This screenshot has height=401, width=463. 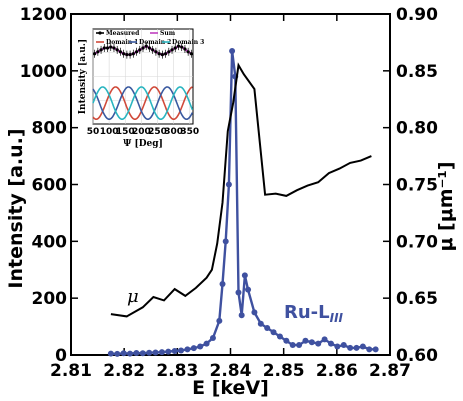 I want to click on inset-domain-2-line, so click(x=143, y=103).